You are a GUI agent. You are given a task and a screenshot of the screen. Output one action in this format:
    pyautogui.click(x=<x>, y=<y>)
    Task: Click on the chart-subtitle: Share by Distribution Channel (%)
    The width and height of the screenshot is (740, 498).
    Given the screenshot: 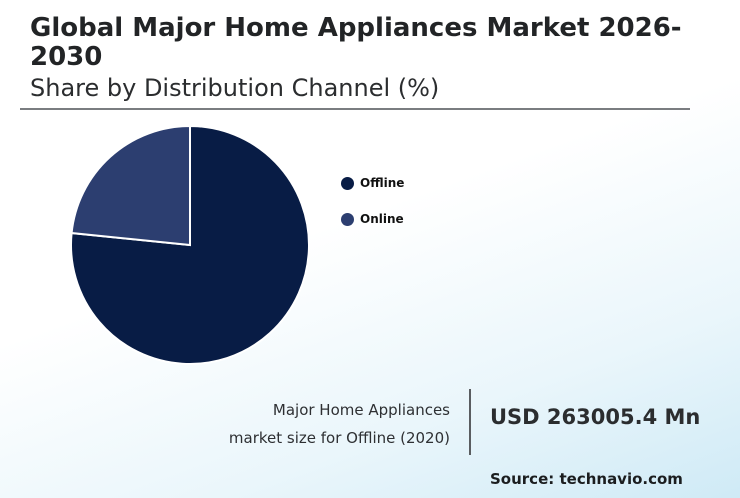 What is the action you would take?
    pyautogui.click(x=235, y=88)
    